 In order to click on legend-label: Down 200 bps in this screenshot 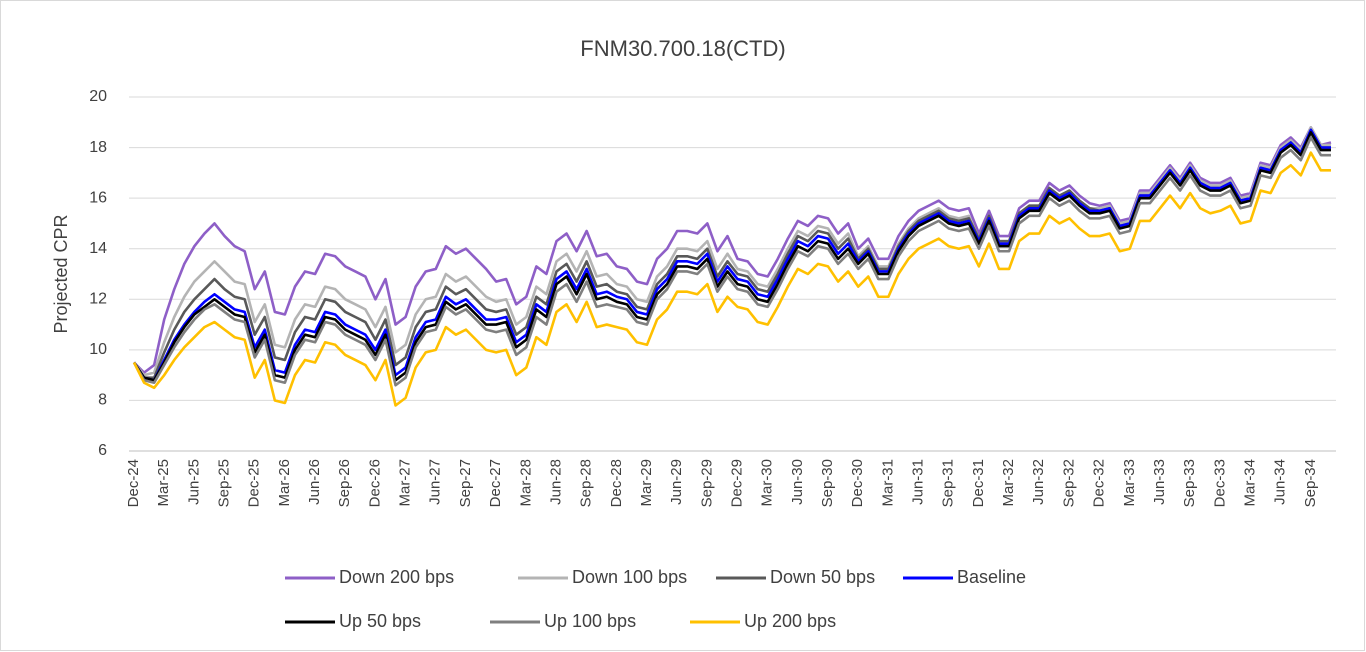, I will do `click(396, 577)`.